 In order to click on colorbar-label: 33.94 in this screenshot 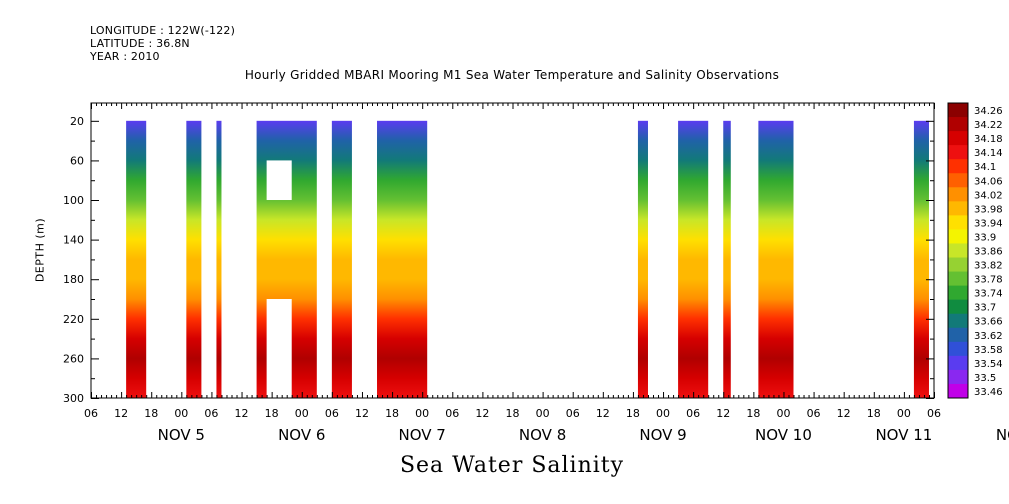, I will do `click(988, 223)`.